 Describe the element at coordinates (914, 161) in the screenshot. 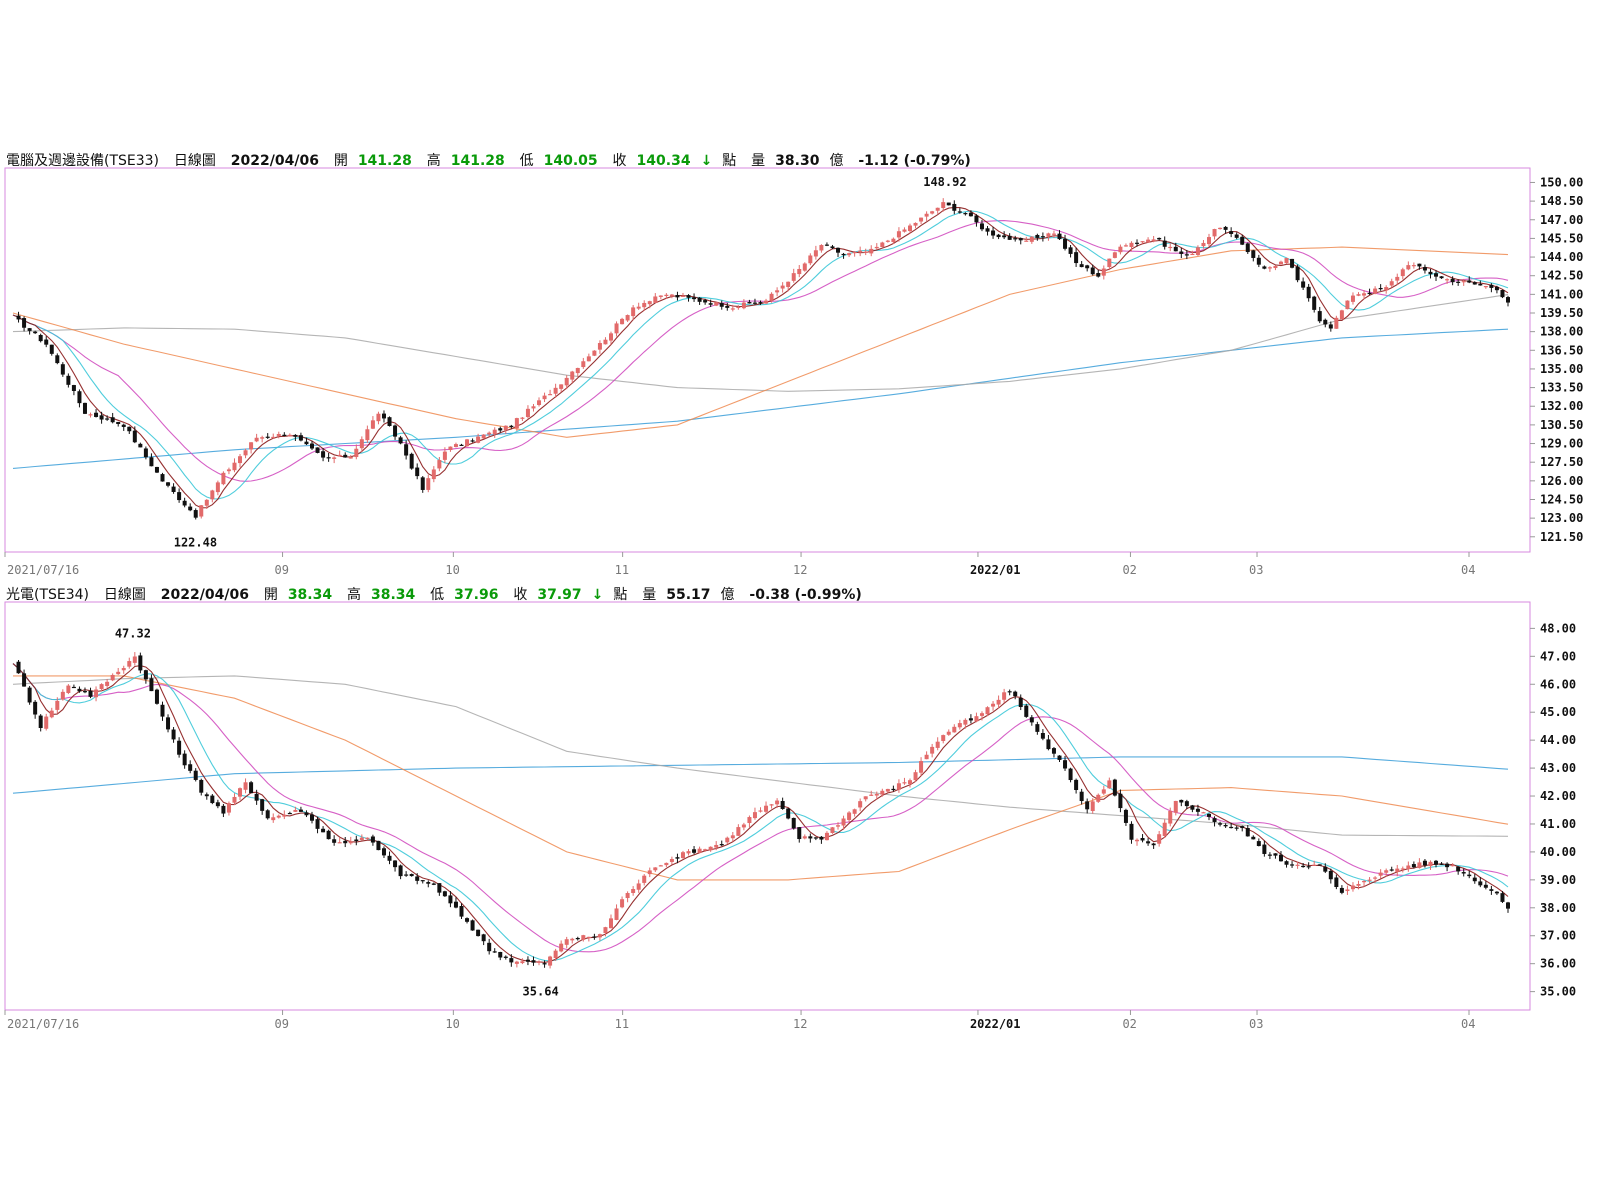

I see `panel1-change: -1.12 (-0.79%)` at that location.